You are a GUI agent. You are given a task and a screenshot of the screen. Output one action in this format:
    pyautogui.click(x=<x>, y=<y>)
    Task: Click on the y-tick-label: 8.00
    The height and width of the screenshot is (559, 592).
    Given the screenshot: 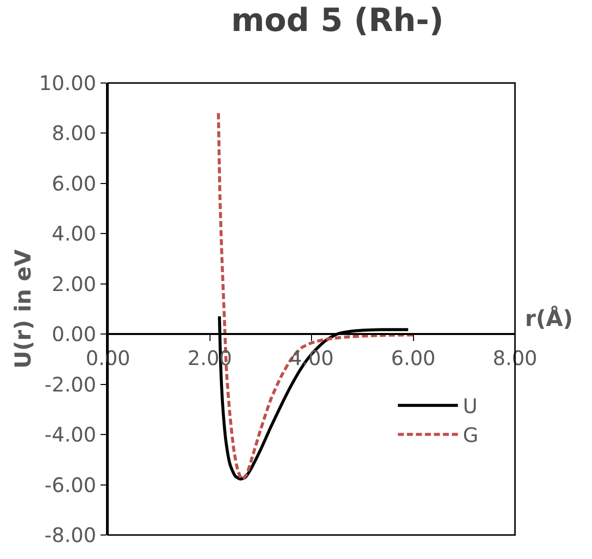 What is the action you would take?
    pyautogui.click(x=74, y=133)
    